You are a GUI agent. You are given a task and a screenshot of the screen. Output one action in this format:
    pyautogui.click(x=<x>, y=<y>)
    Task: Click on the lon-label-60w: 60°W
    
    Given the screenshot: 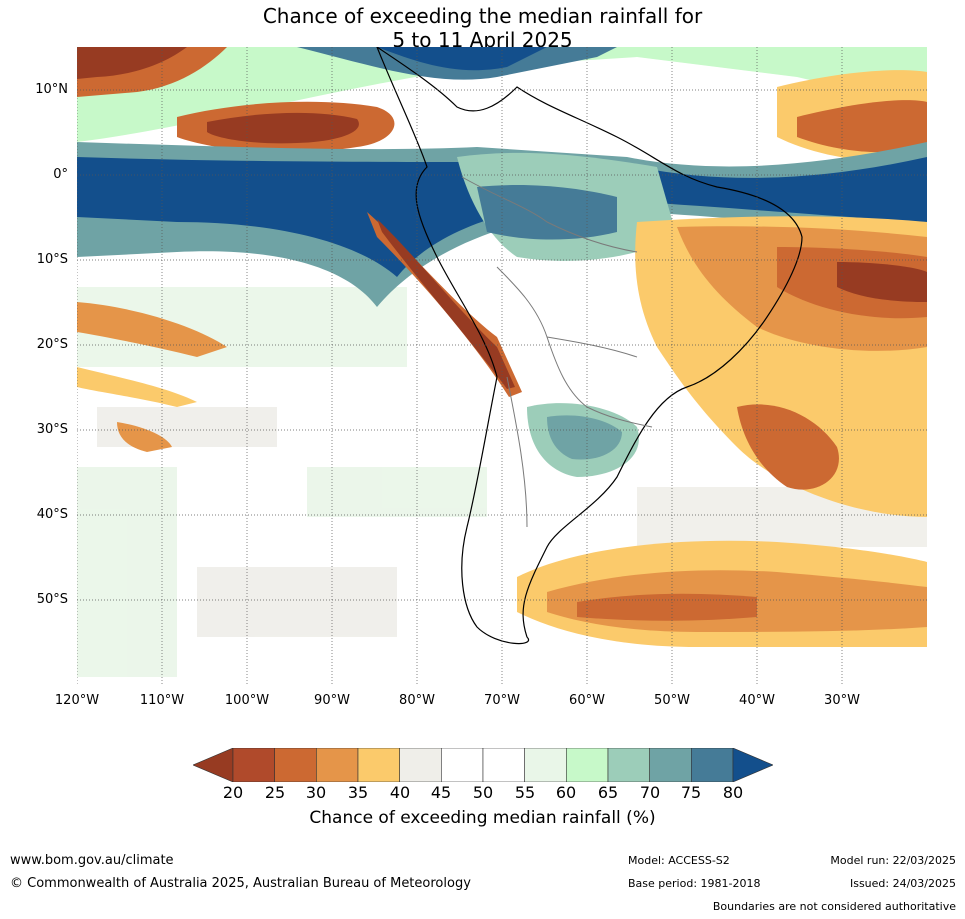 What is the action you would take?
    pyautogui.click(x=587, y=700)
    